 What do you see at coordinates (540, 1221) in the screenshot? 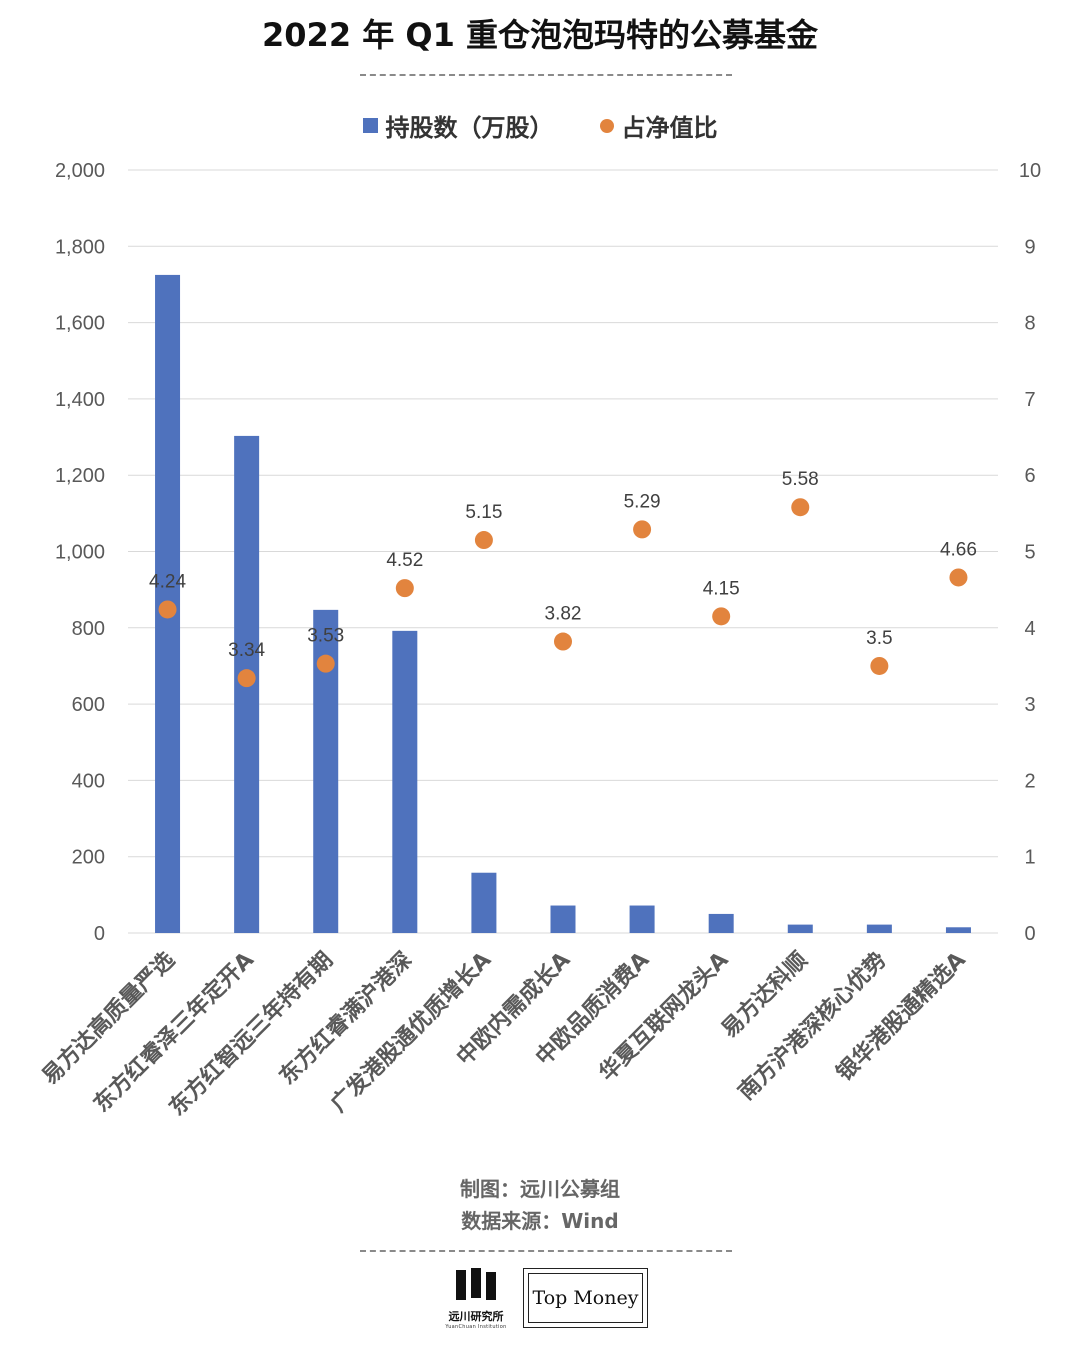
I see `credit-source: 数据来源：Wind` at bounding box center [540, 1221].